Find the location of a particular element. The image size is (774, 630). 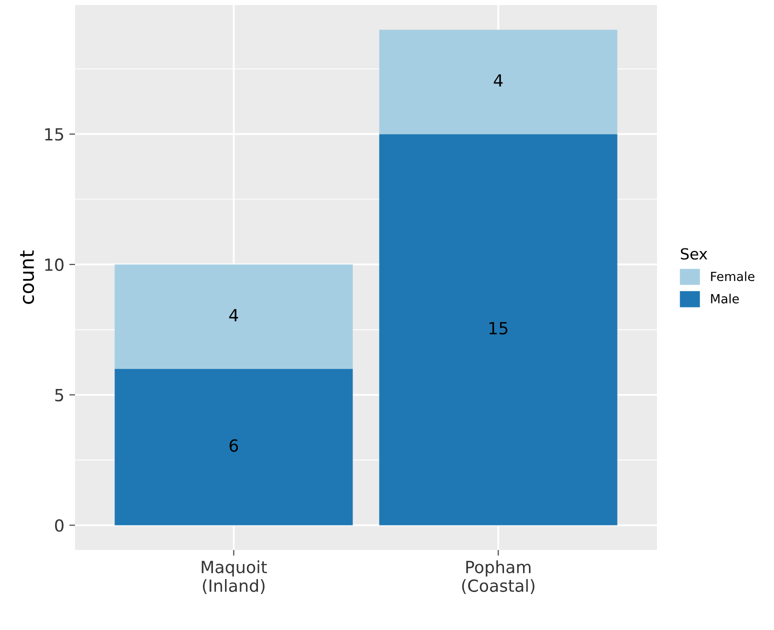

data-label: 6 is located at coordinates (234, 445).